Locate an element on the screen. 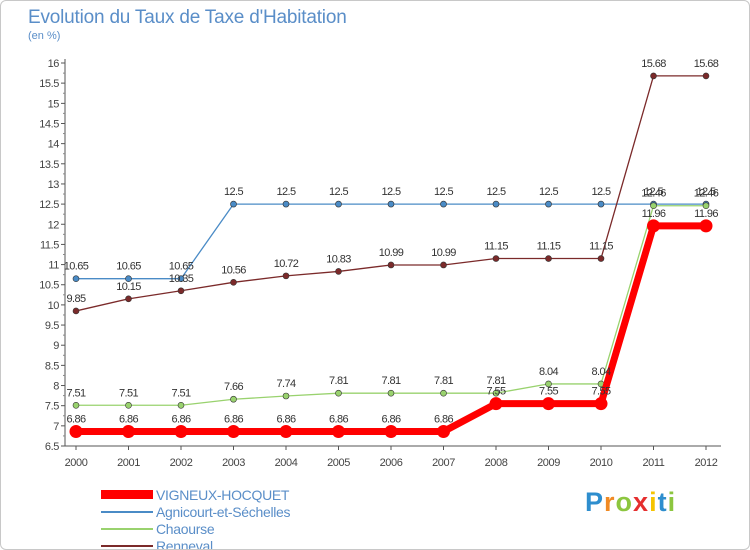  y-tick-label: 9.5 is located at coordinates (52, 326).